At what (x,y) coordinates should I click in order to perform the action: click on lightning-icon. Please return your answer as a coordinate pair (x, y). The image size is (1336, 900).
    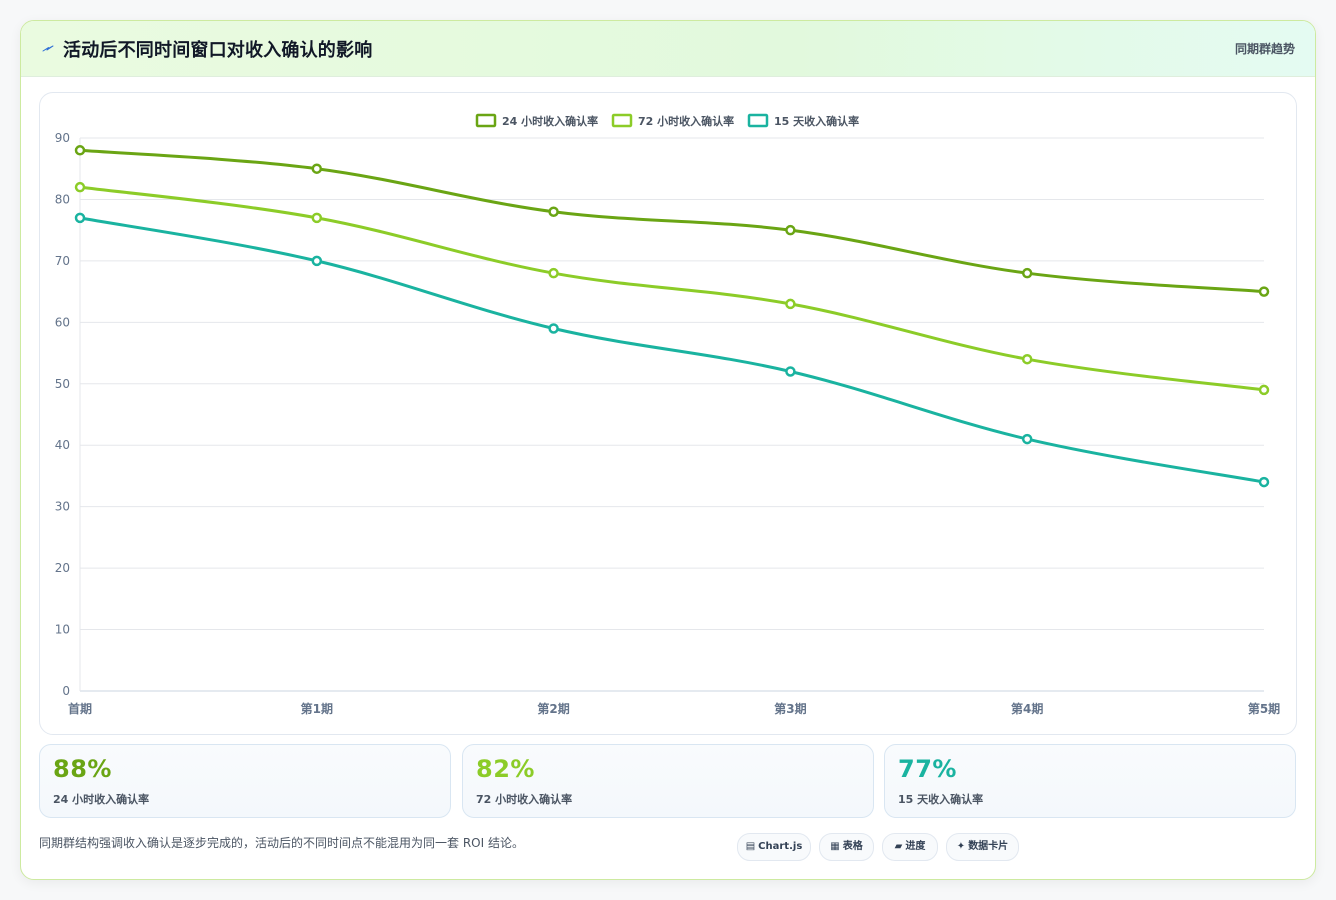
    Looking at the image, I should click on (48, 48).